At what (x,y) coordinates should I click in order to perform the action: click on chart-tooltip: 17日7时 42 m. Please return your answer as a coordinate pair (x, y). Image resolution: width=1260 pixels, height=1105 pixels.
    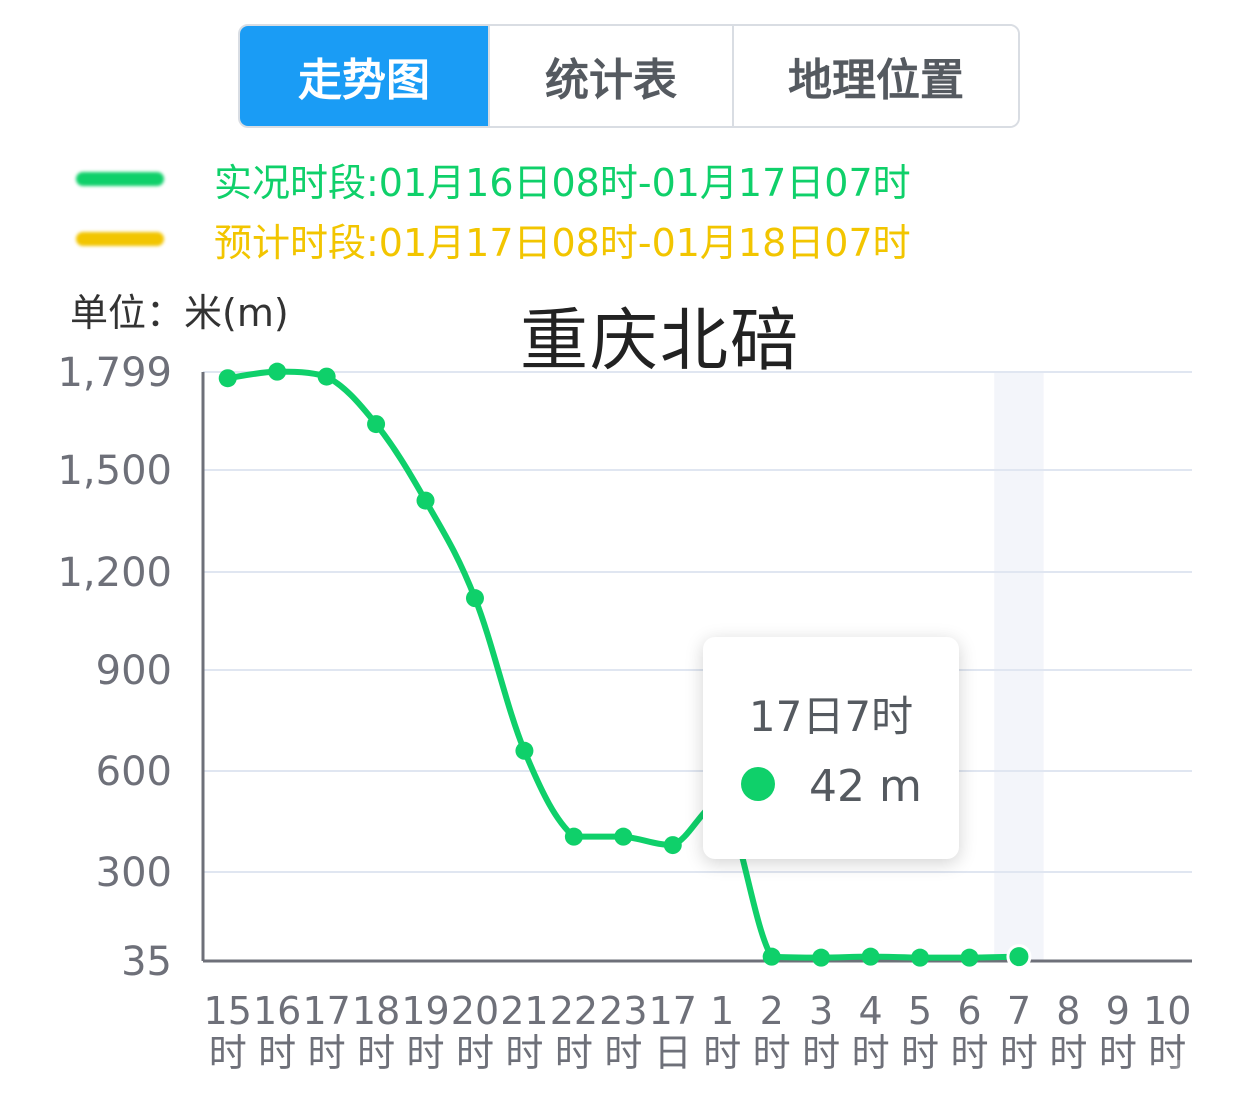
    Looking at the image, I should click on (831, 748).